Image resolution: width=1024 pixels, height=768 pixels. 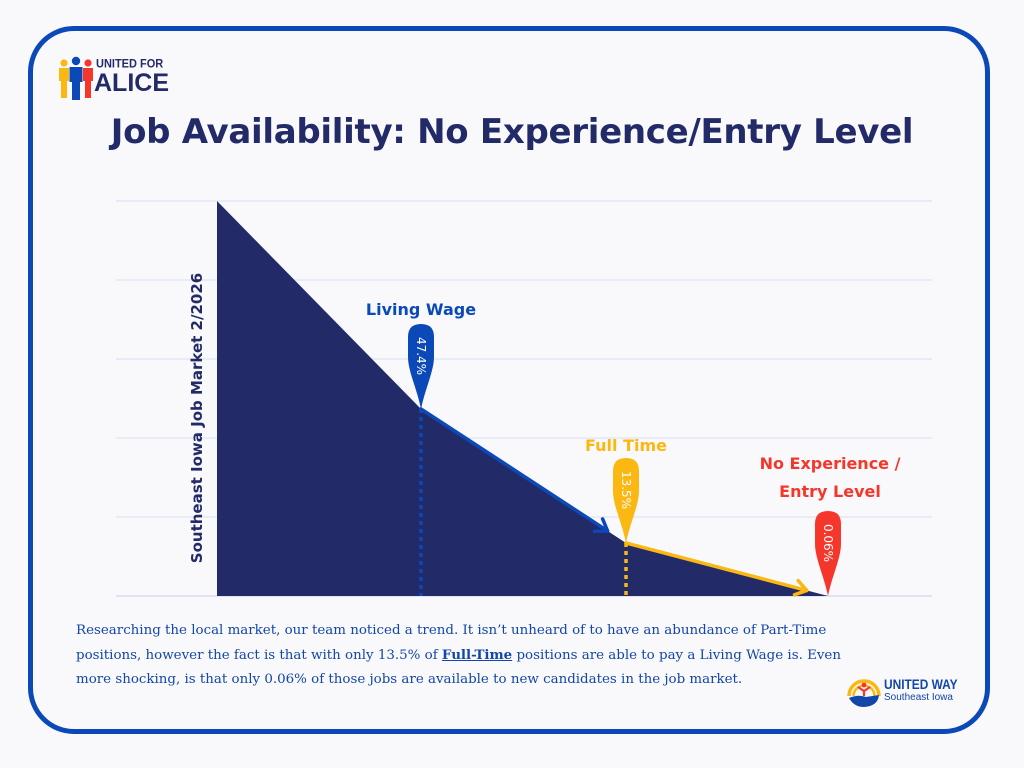 I want to click on united-way-rainbow-hand-icon, so click(x=864, y=693).